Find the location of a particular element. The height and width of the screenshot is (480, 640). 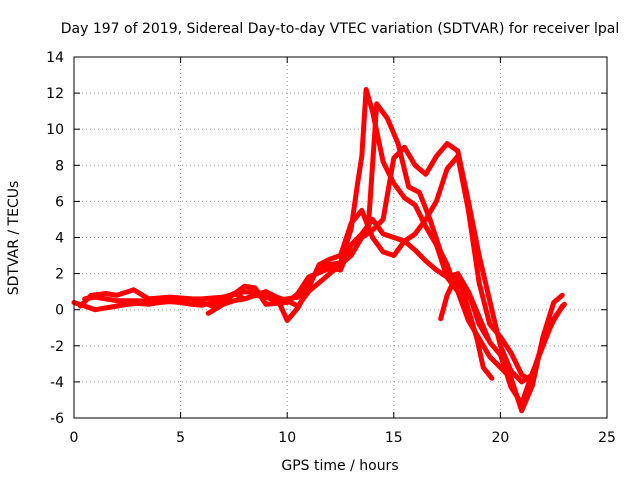

y-axis-label: SDTVAR / TECUs is located at coordinates (14, 238).